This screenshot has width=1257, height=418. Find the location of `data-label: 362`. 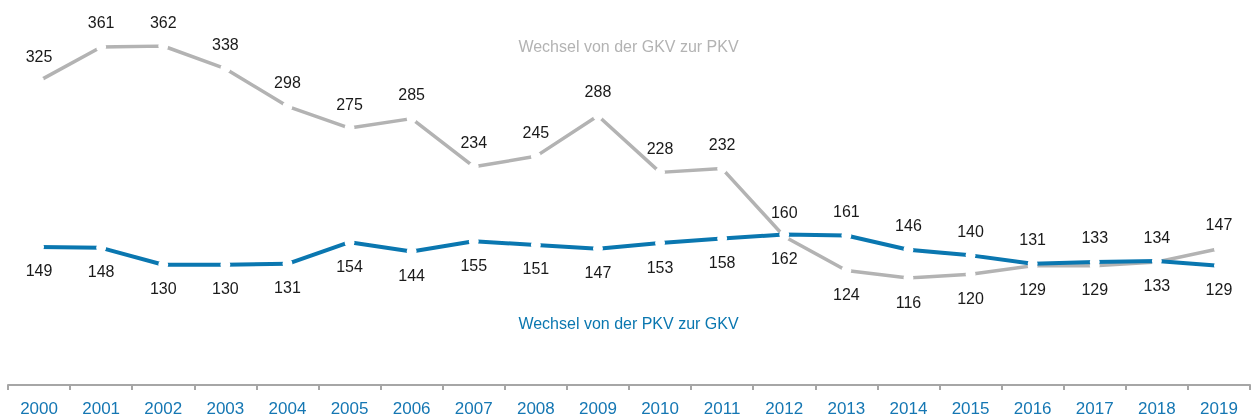

data-label: 362 is located at coordinates (163, 22).